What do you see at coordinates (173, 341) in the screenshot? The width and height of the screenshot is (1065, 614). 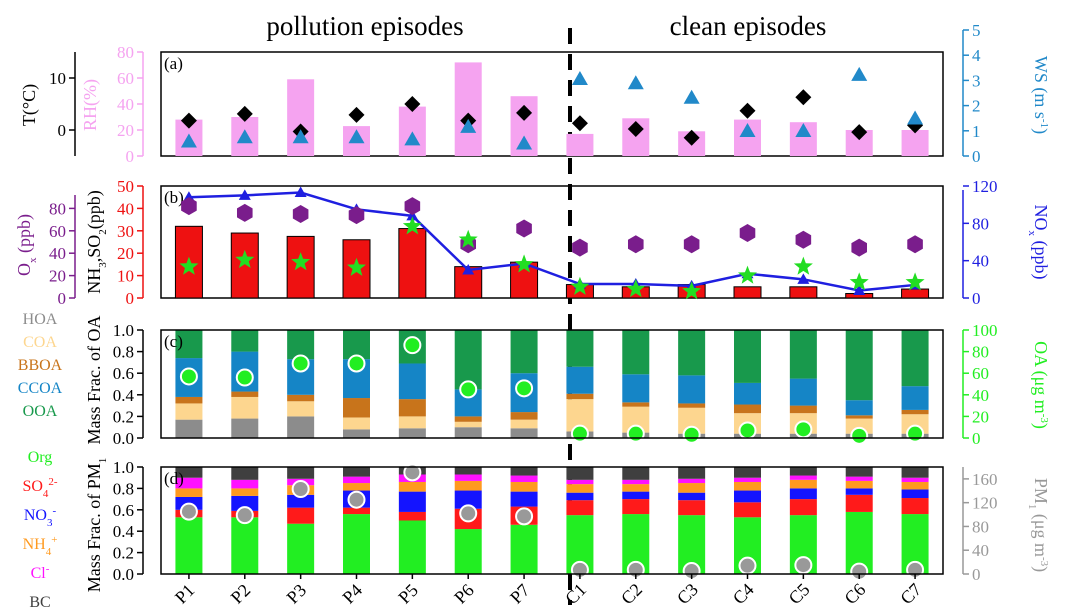 I see `panel-c-label: (c)` at bounding box center [173, 341].